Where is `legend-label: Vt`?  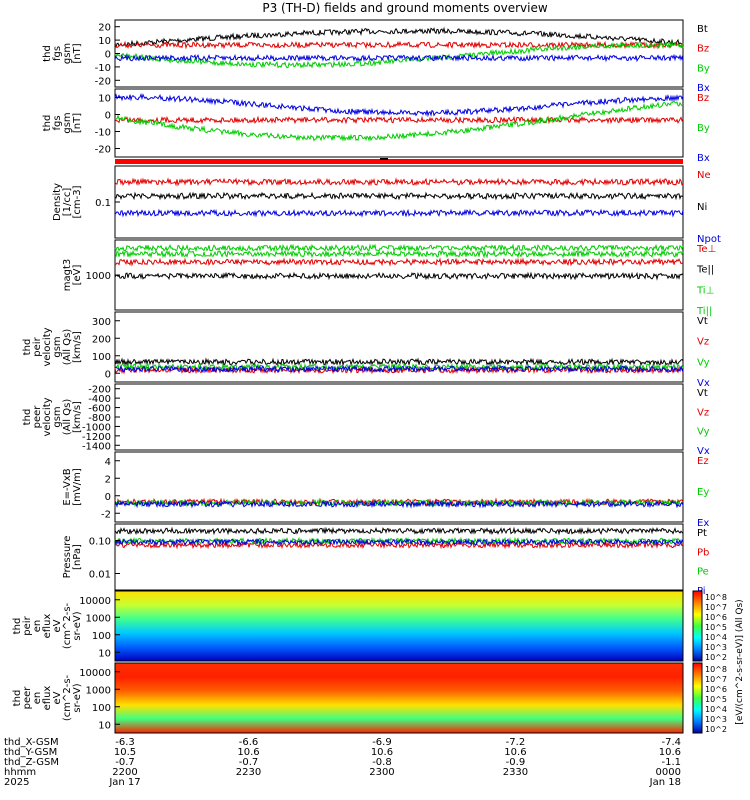 legend-label: Vt is located at coordinates (702, 321).